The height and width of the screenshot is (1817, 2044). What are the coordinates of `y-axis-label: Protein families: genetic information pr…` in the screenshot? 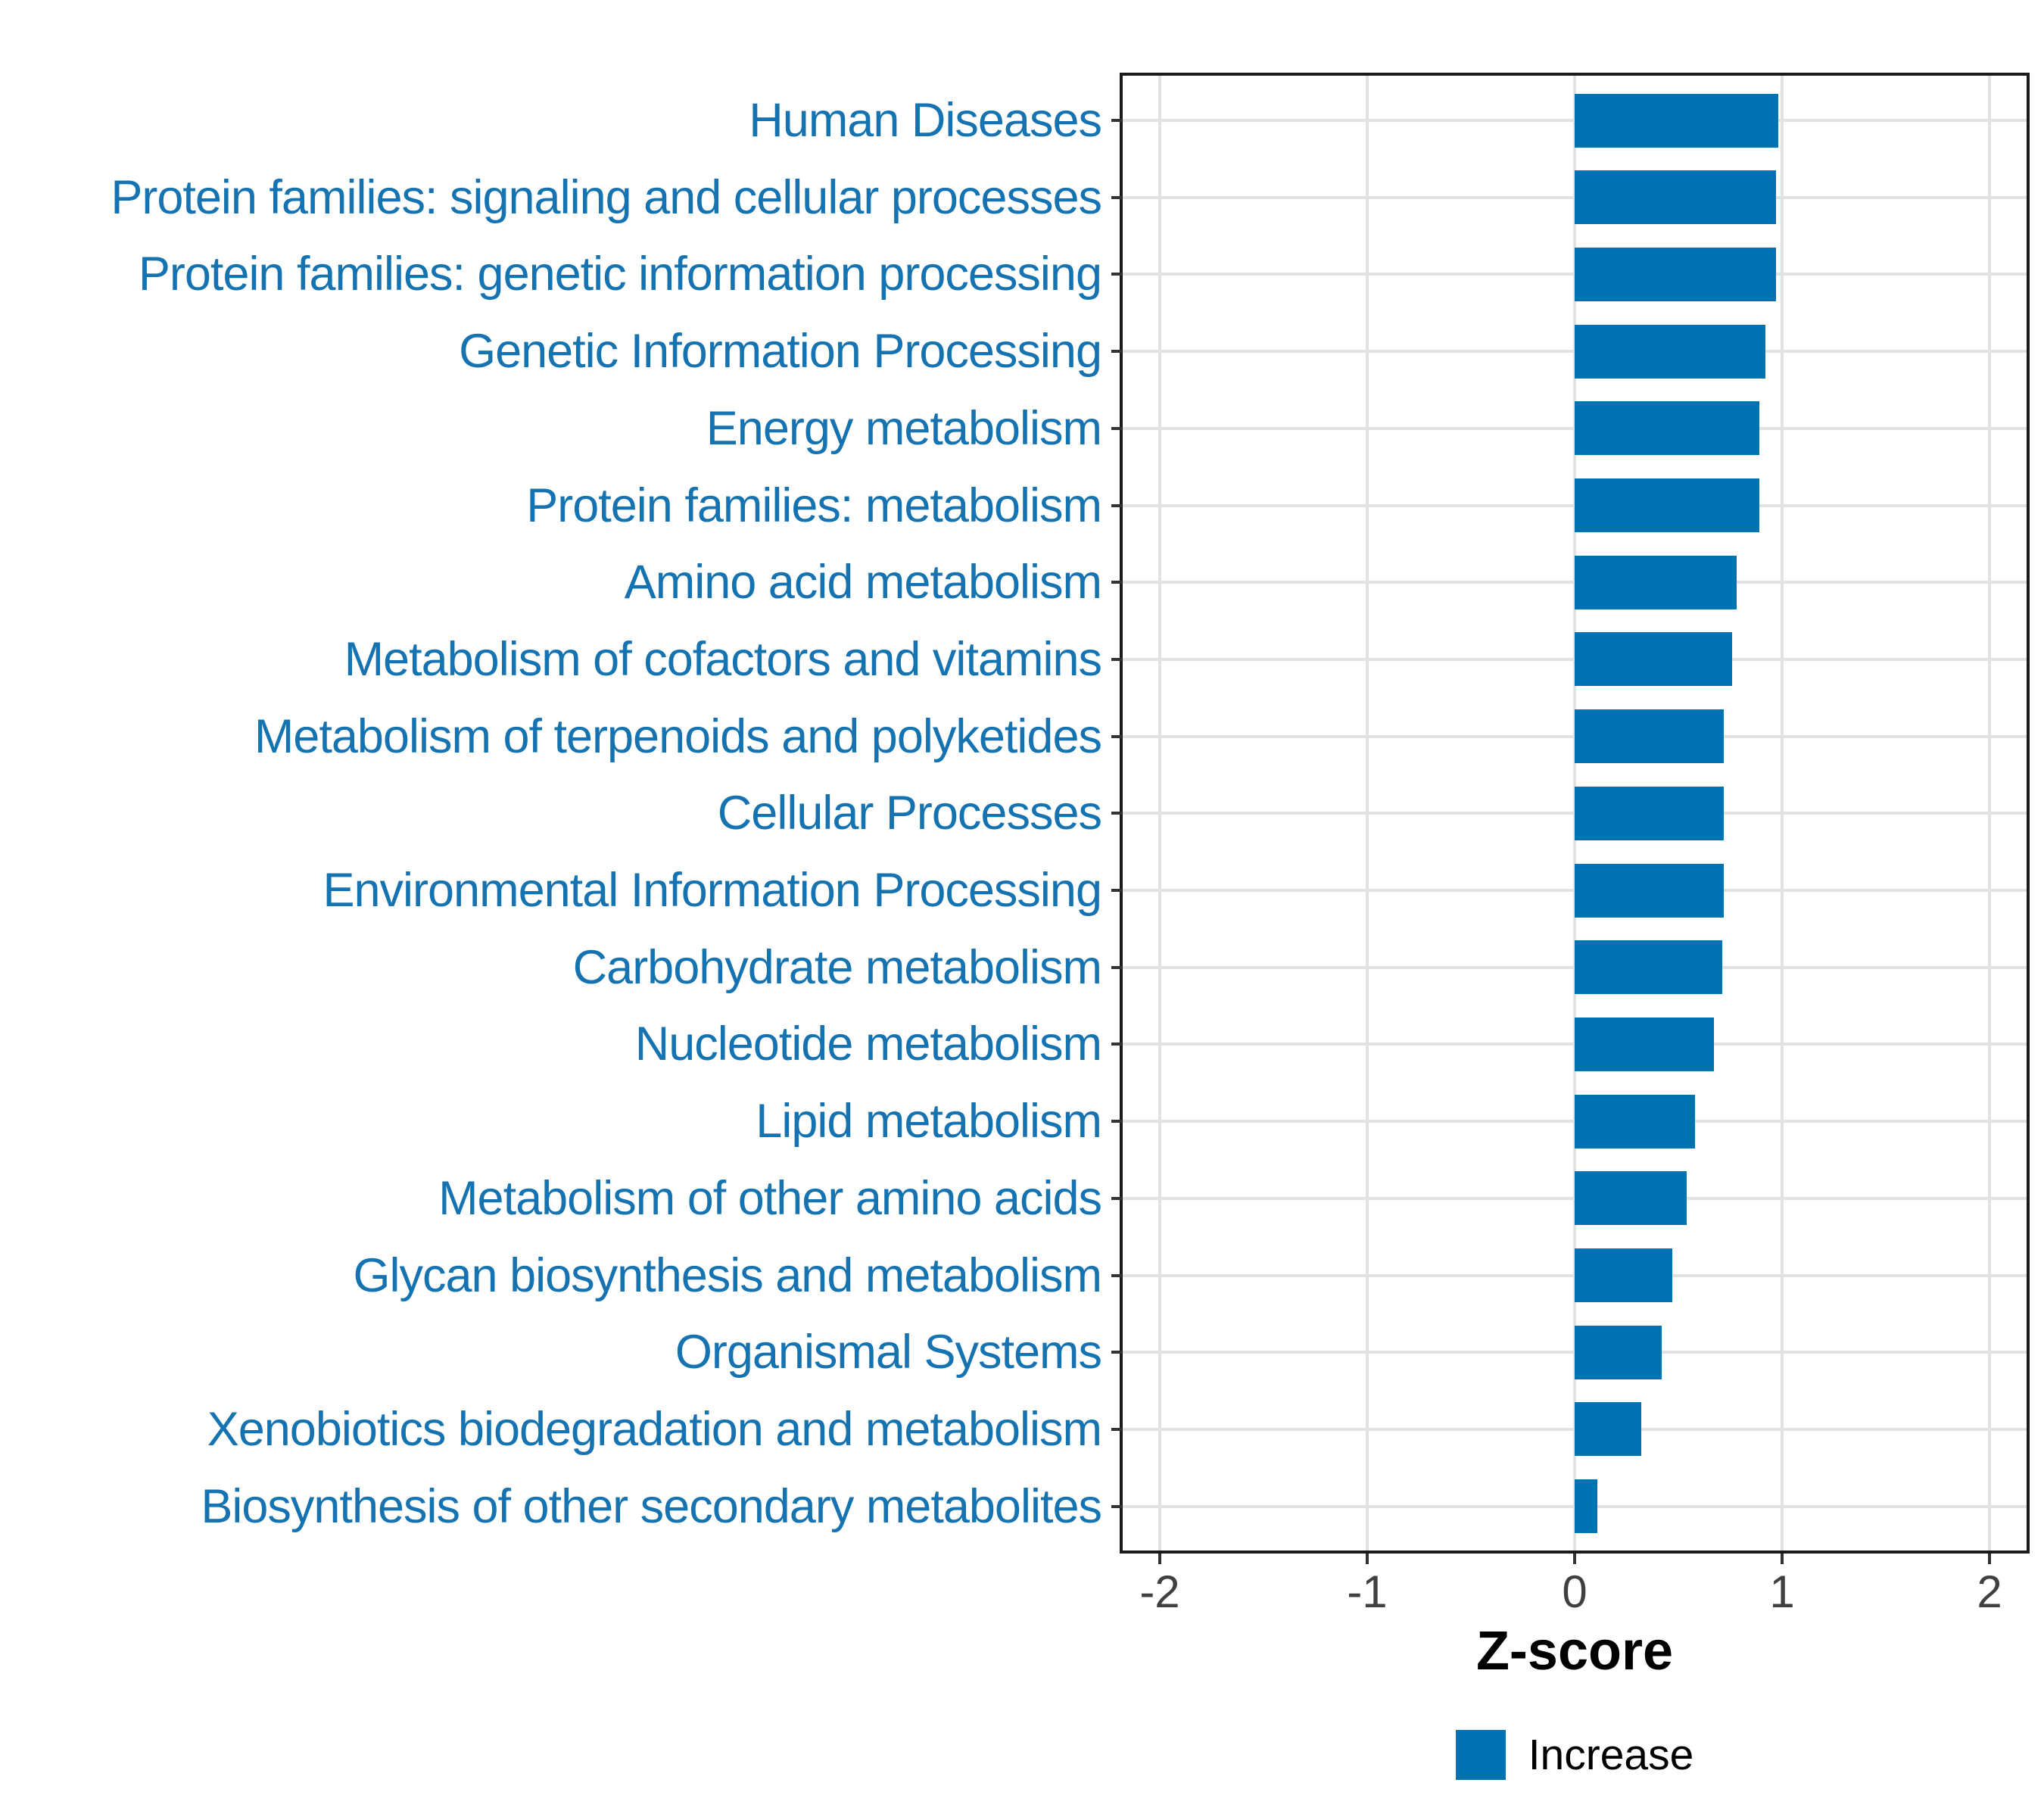 It's located at (620, 274).